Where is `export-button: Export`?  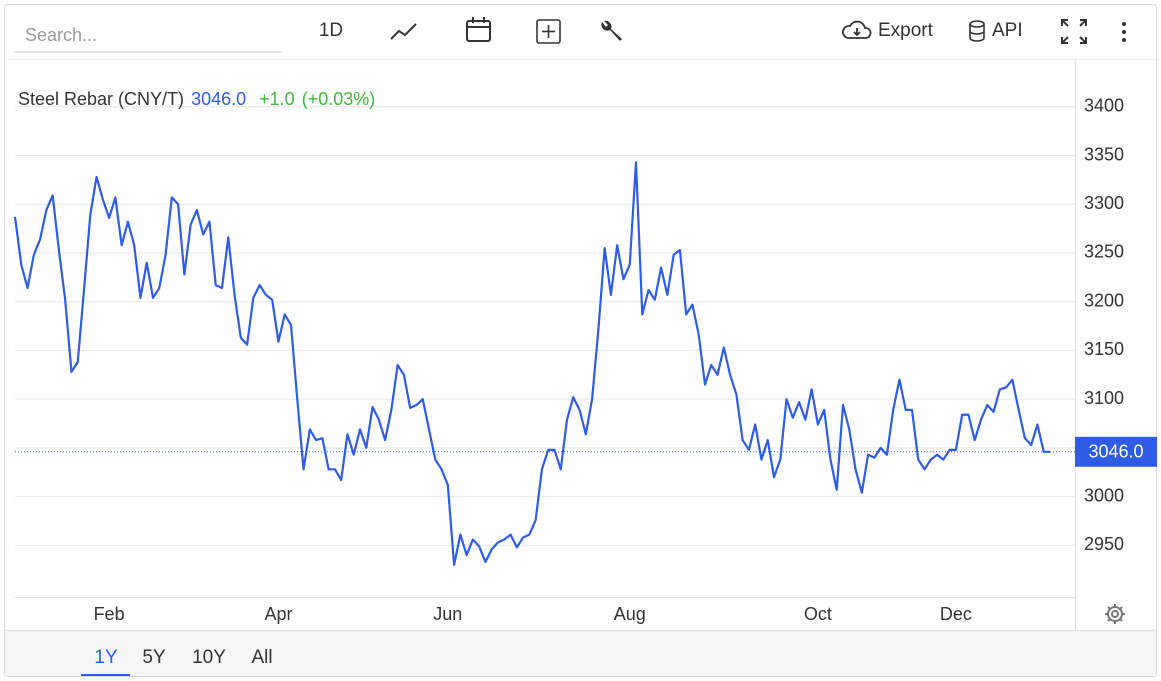 export-button: Export is located at coordinates (888, 30).